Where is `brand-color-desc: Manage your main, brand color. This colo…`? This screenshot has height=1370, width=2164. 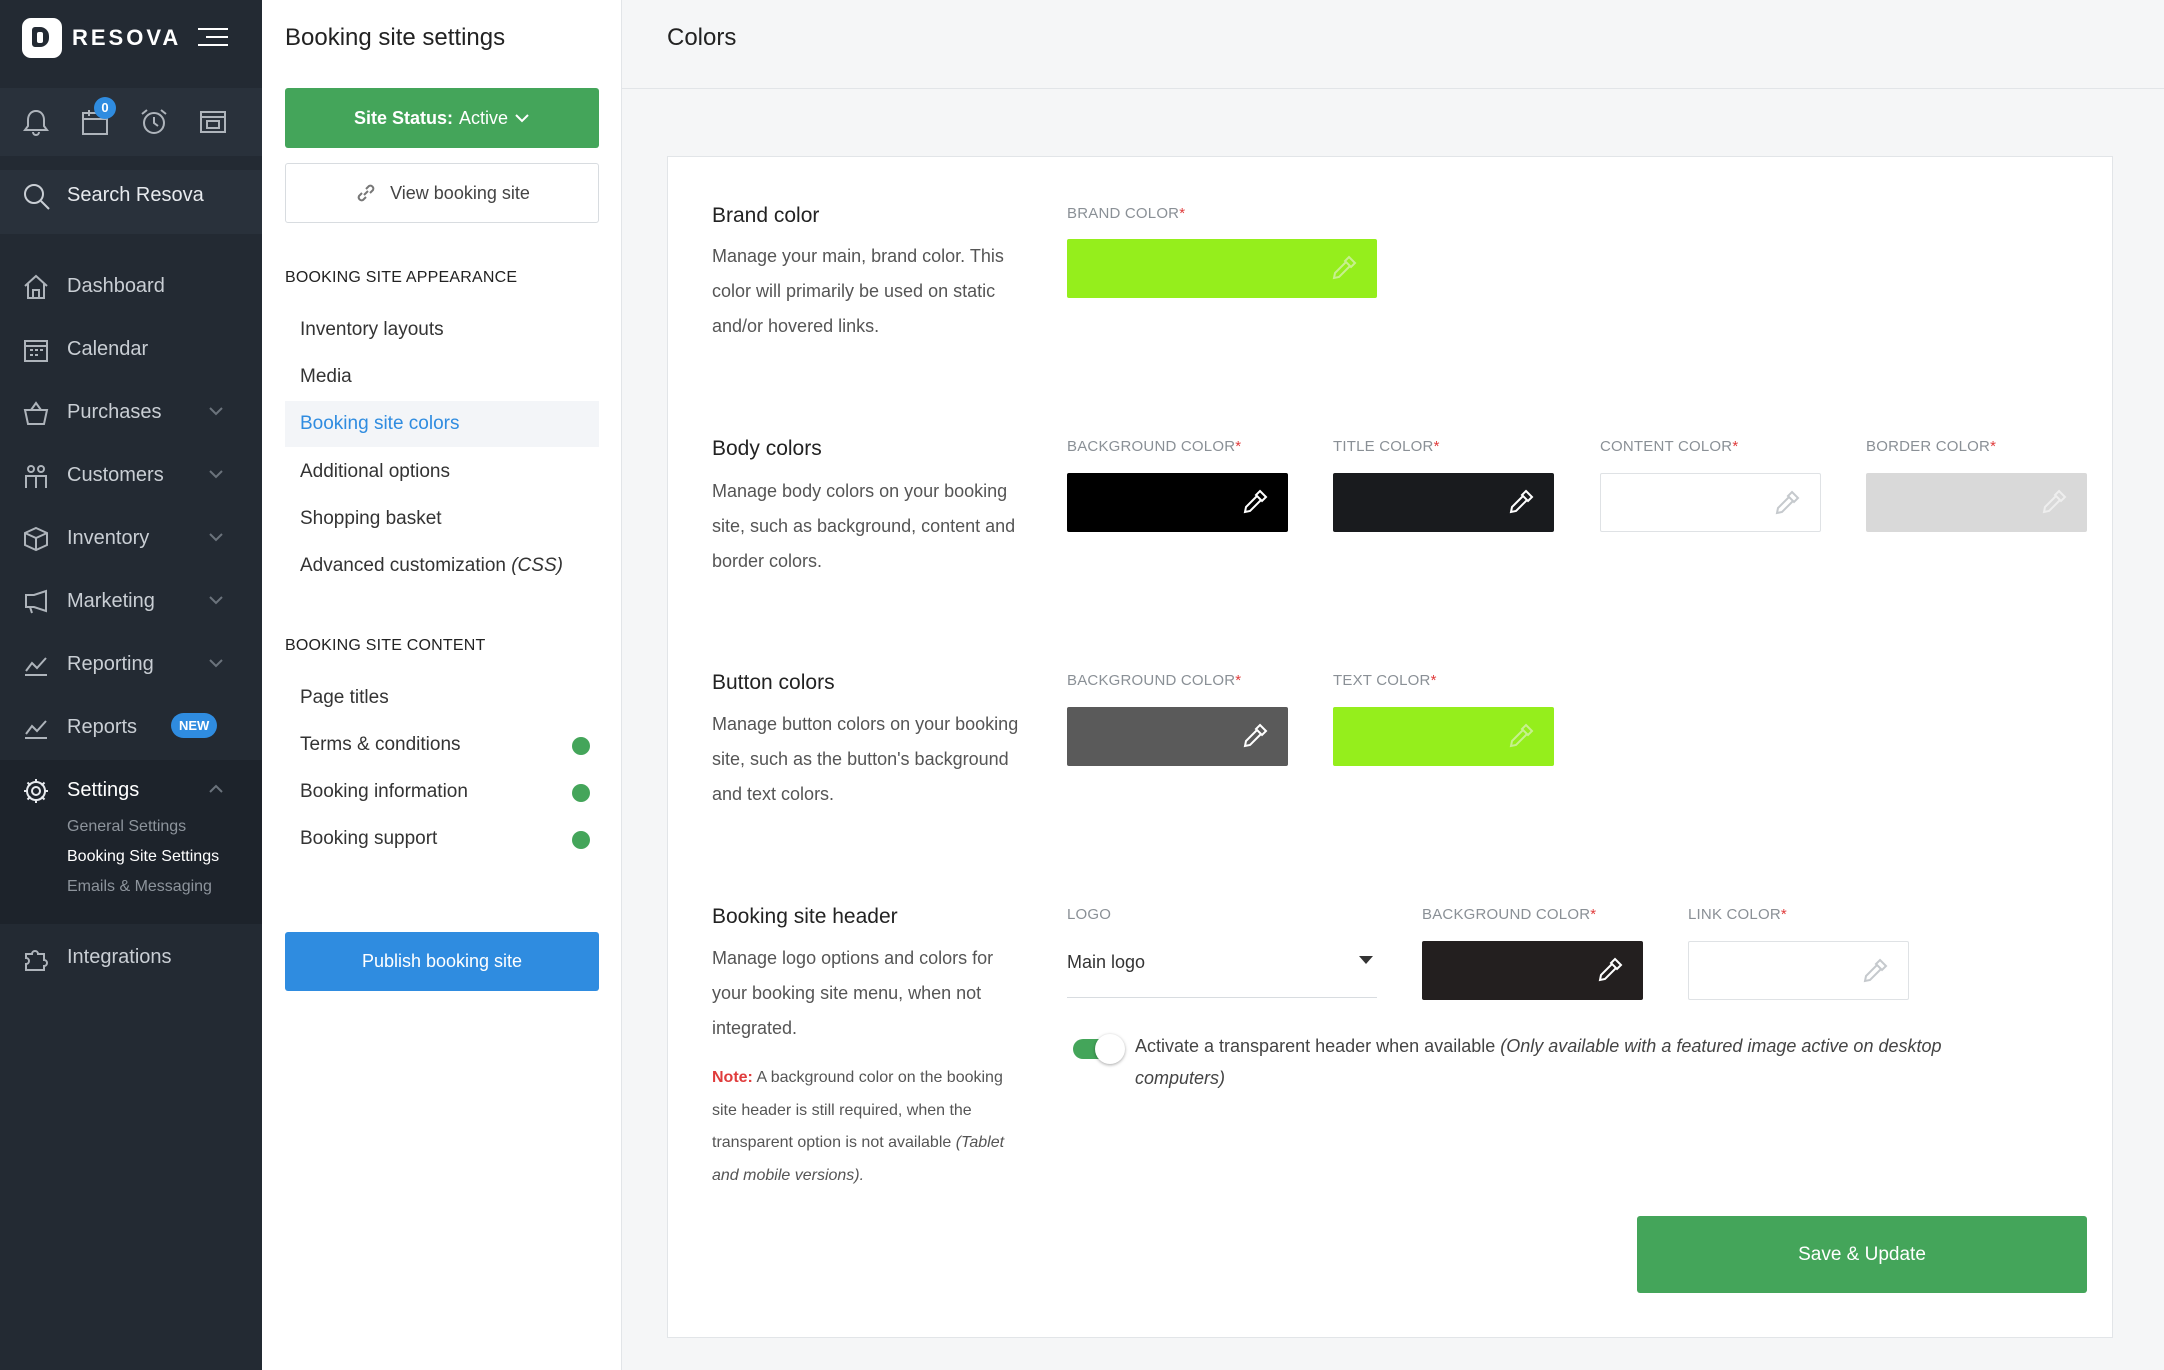 brand-color-desc: Manage your main, brand color. This colo… is located at coordinates (858, 291).